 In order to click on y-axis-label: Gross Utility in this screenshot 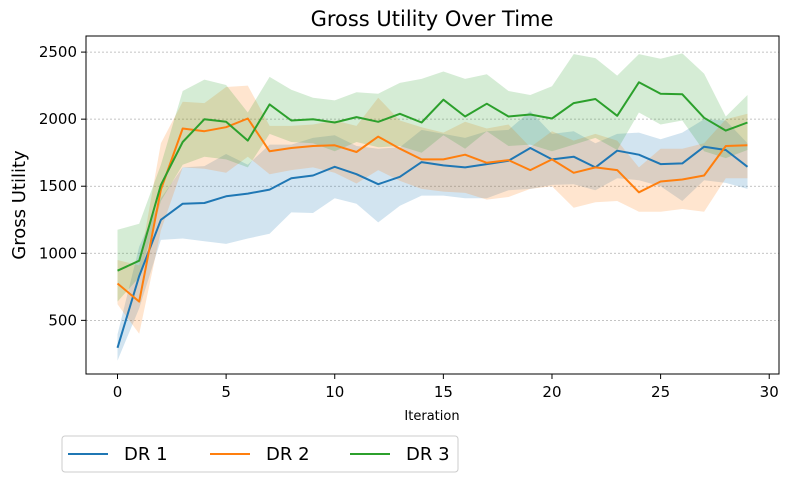, I will do `click(19, 205)`.